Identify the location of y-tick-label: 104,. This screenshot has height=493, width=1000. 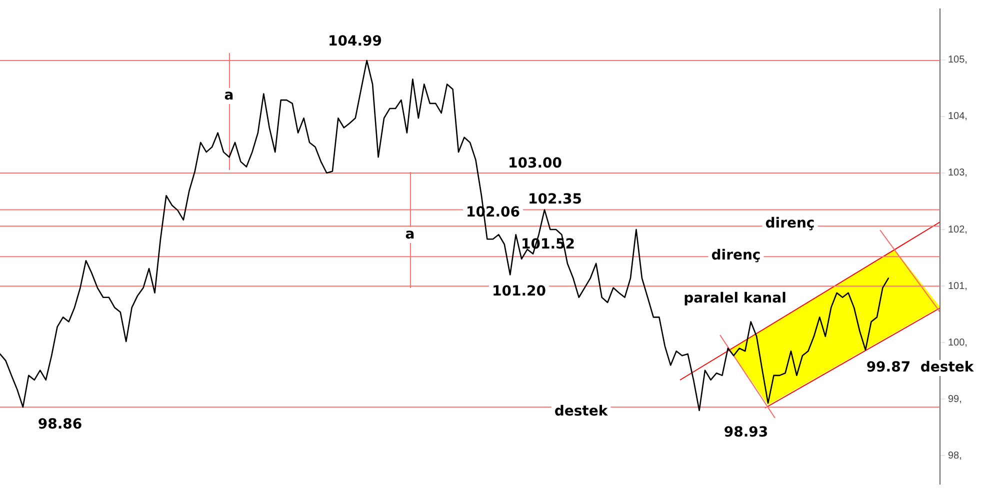
(958, 116).